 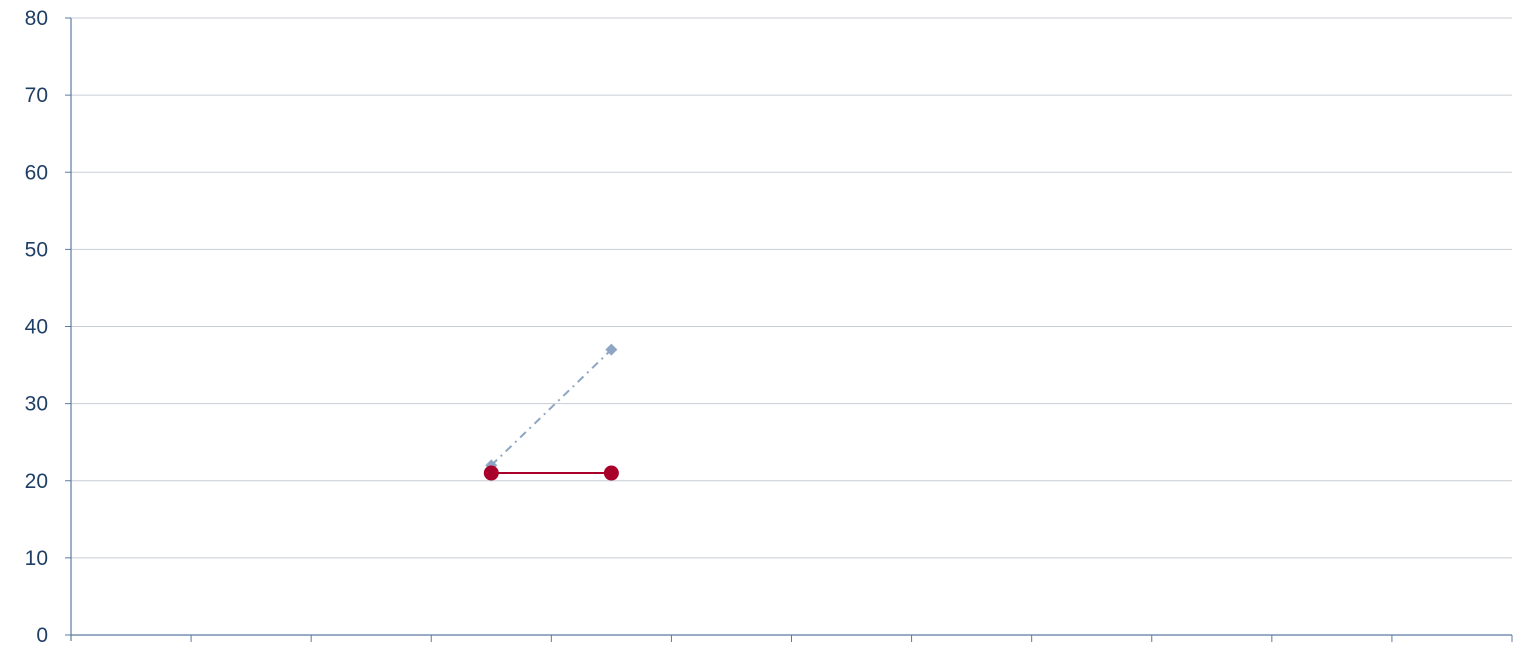 I want to click on y-tick-label: 10, so click(x=36, y=558).